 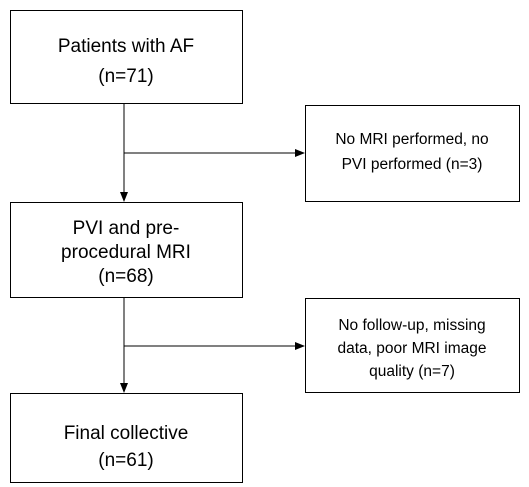 What do you see at coordinates (412, 371) in the screenshot?
I see `box-text: quality (n=7)` at bounding box center [412, 371].